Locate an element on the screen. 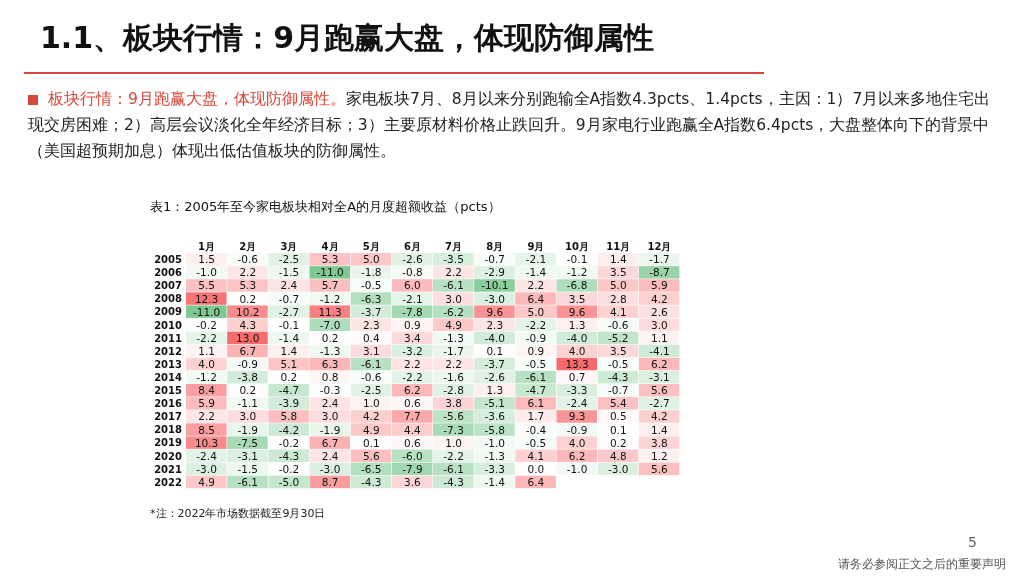 This screenshot has width=1024, height=576. x-tick-label: 12月 is located at coordinates (659, 246).